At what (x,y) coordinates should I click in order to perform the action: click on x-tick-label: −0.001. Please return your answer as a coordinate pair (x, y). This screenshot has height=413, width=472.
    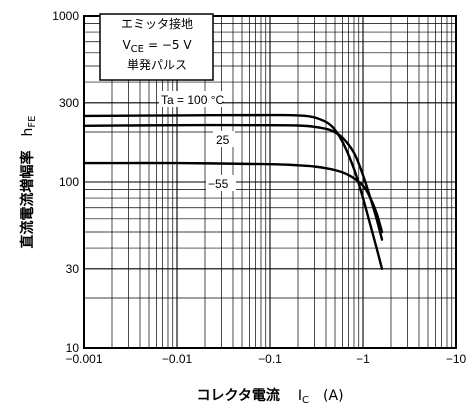
    Looking at the image, I should click on (83, 359).